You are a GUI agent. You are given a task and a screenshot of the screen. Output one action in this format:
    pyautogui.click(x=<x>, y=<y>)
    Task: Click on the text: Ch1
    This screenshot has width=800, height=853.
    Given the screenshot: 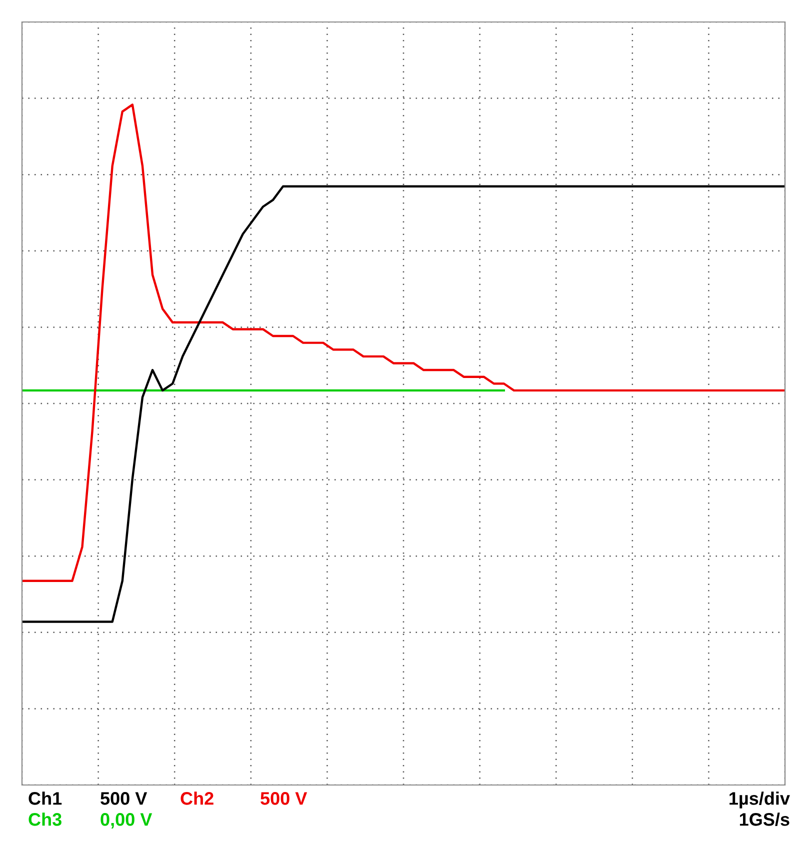 What is the action you would take?
    pyautogui.click(x=45, y=798)
    